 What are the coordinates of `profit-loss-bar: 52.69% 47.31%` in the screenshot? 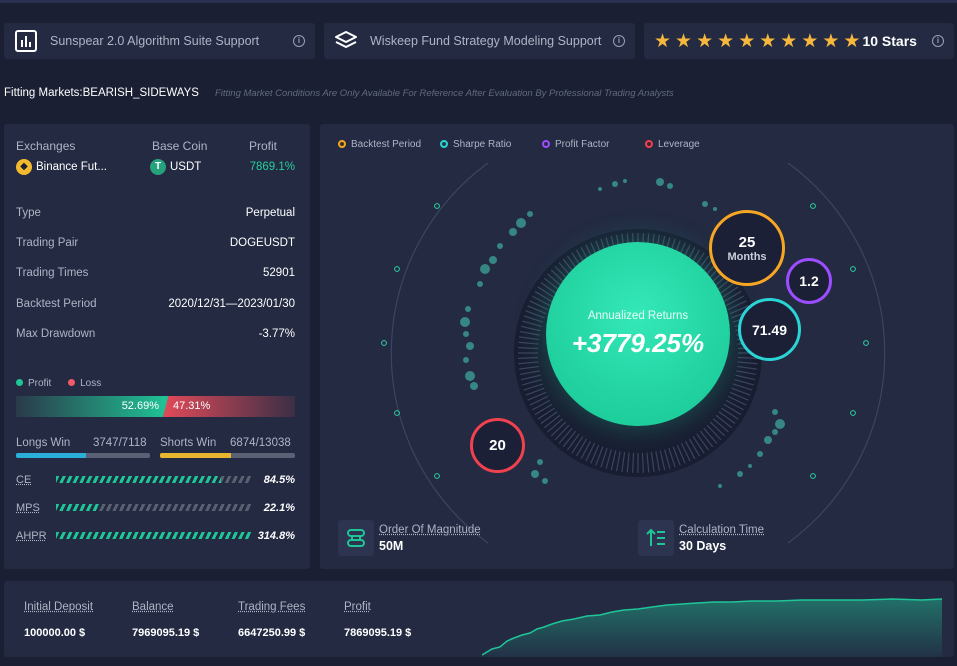 It's located at (155, 406).